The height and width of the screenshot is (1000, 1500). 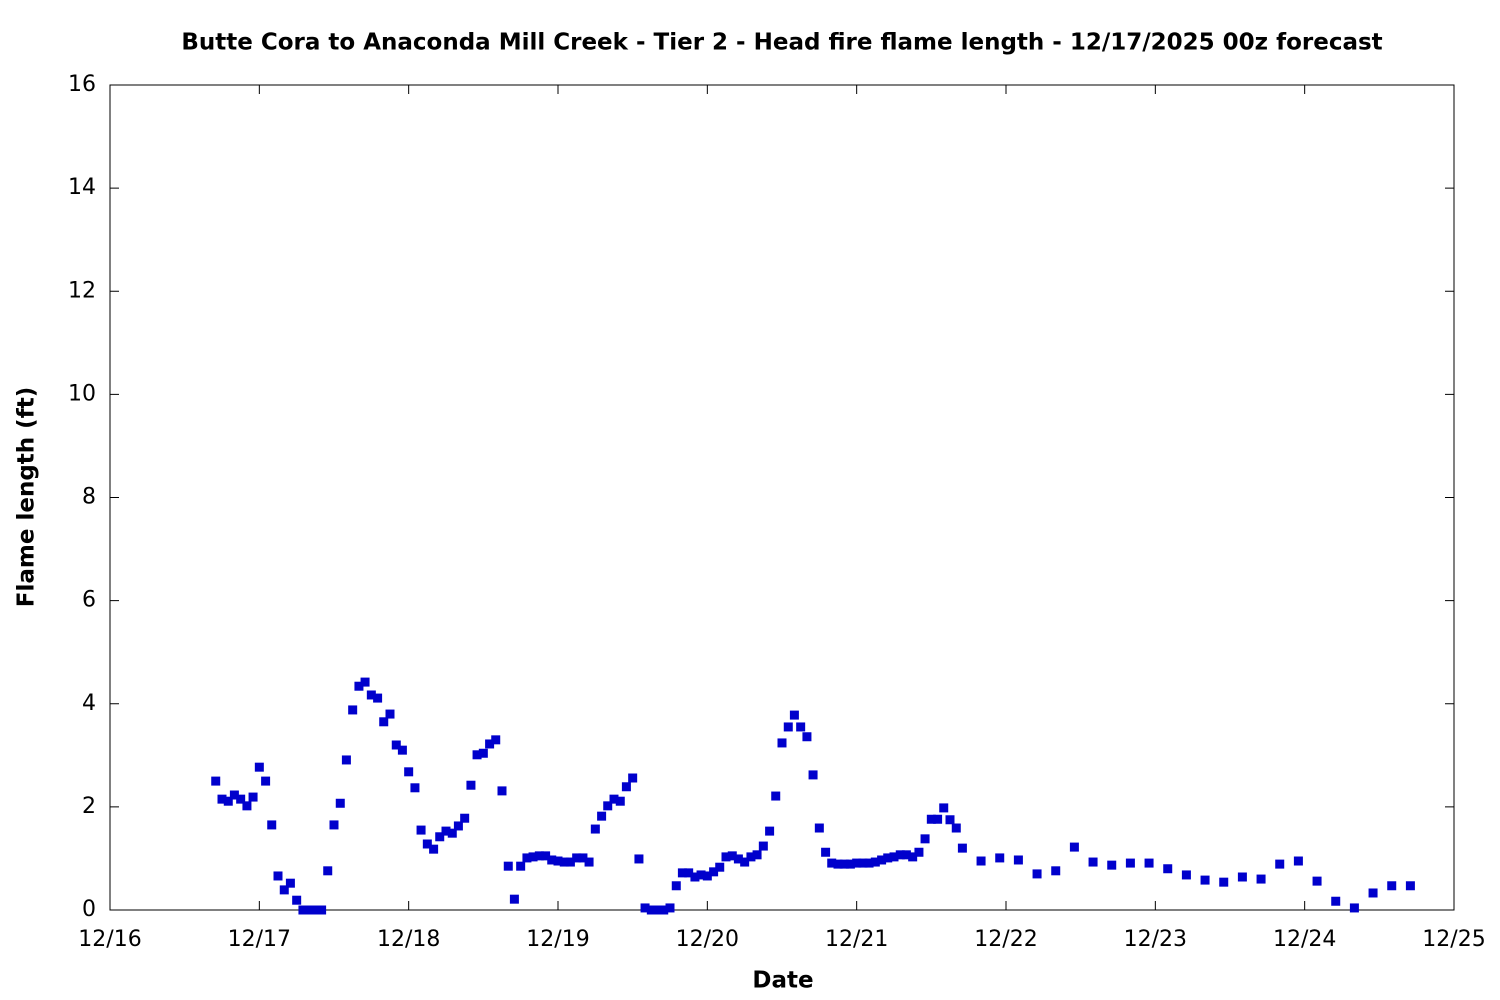 What do you see at coordinates (89, 497) in the screenshot?
I see `y-tick-label: 8` at bounding box center [89, 497].